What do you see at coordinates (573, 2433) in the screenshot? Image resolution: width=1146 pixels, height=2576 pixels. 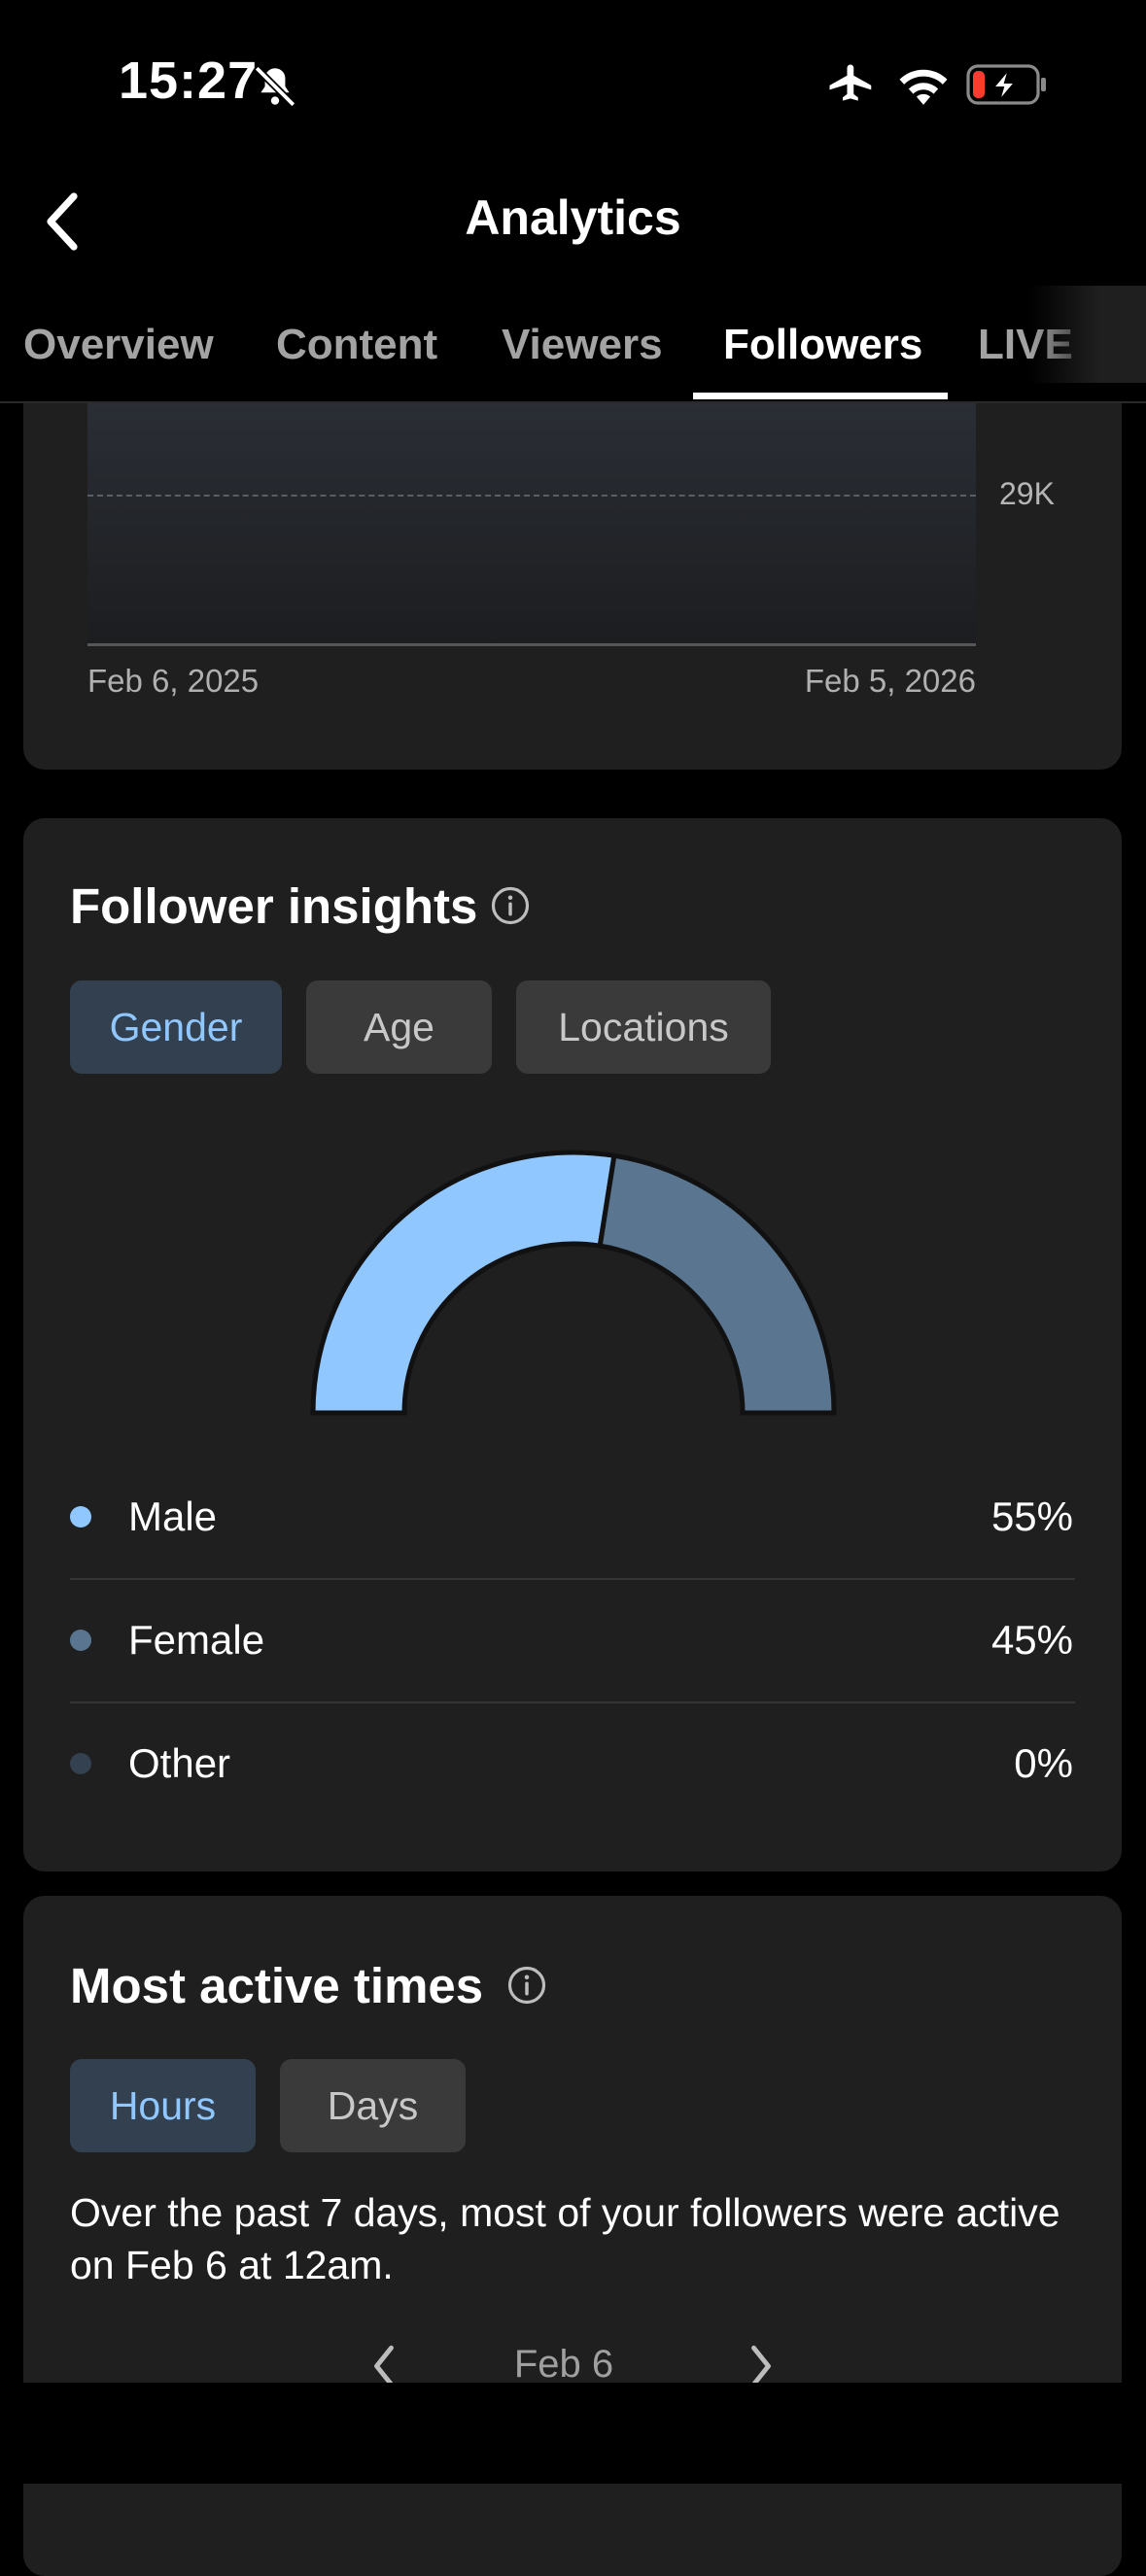 I see `bottom-safe-area` at bounding box center [573, 2433].